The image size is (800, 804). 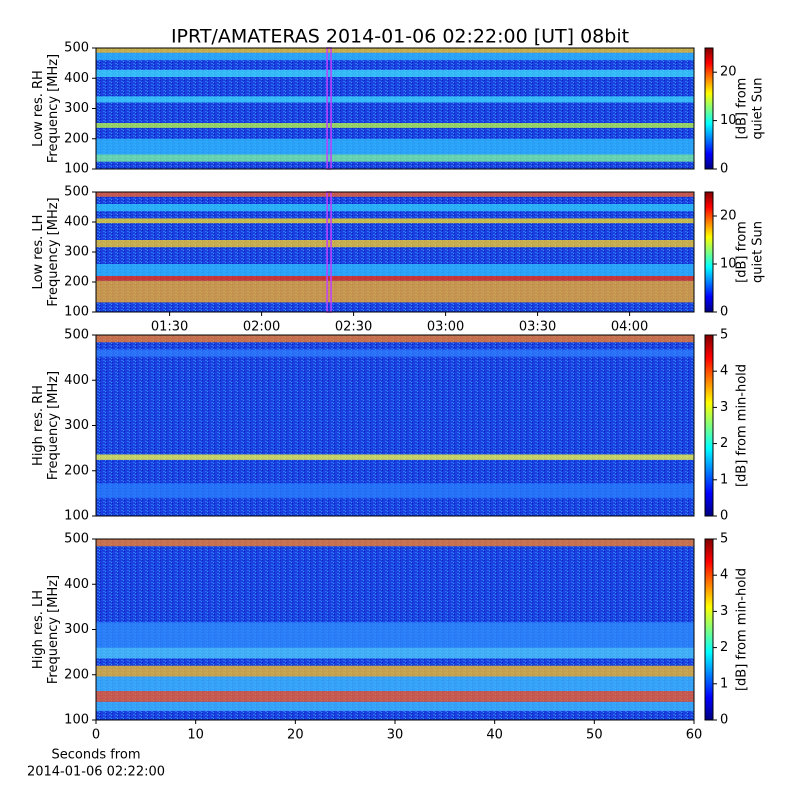 I want to click on y-axis-label: Low res. LH, so click(x=38, y=252).